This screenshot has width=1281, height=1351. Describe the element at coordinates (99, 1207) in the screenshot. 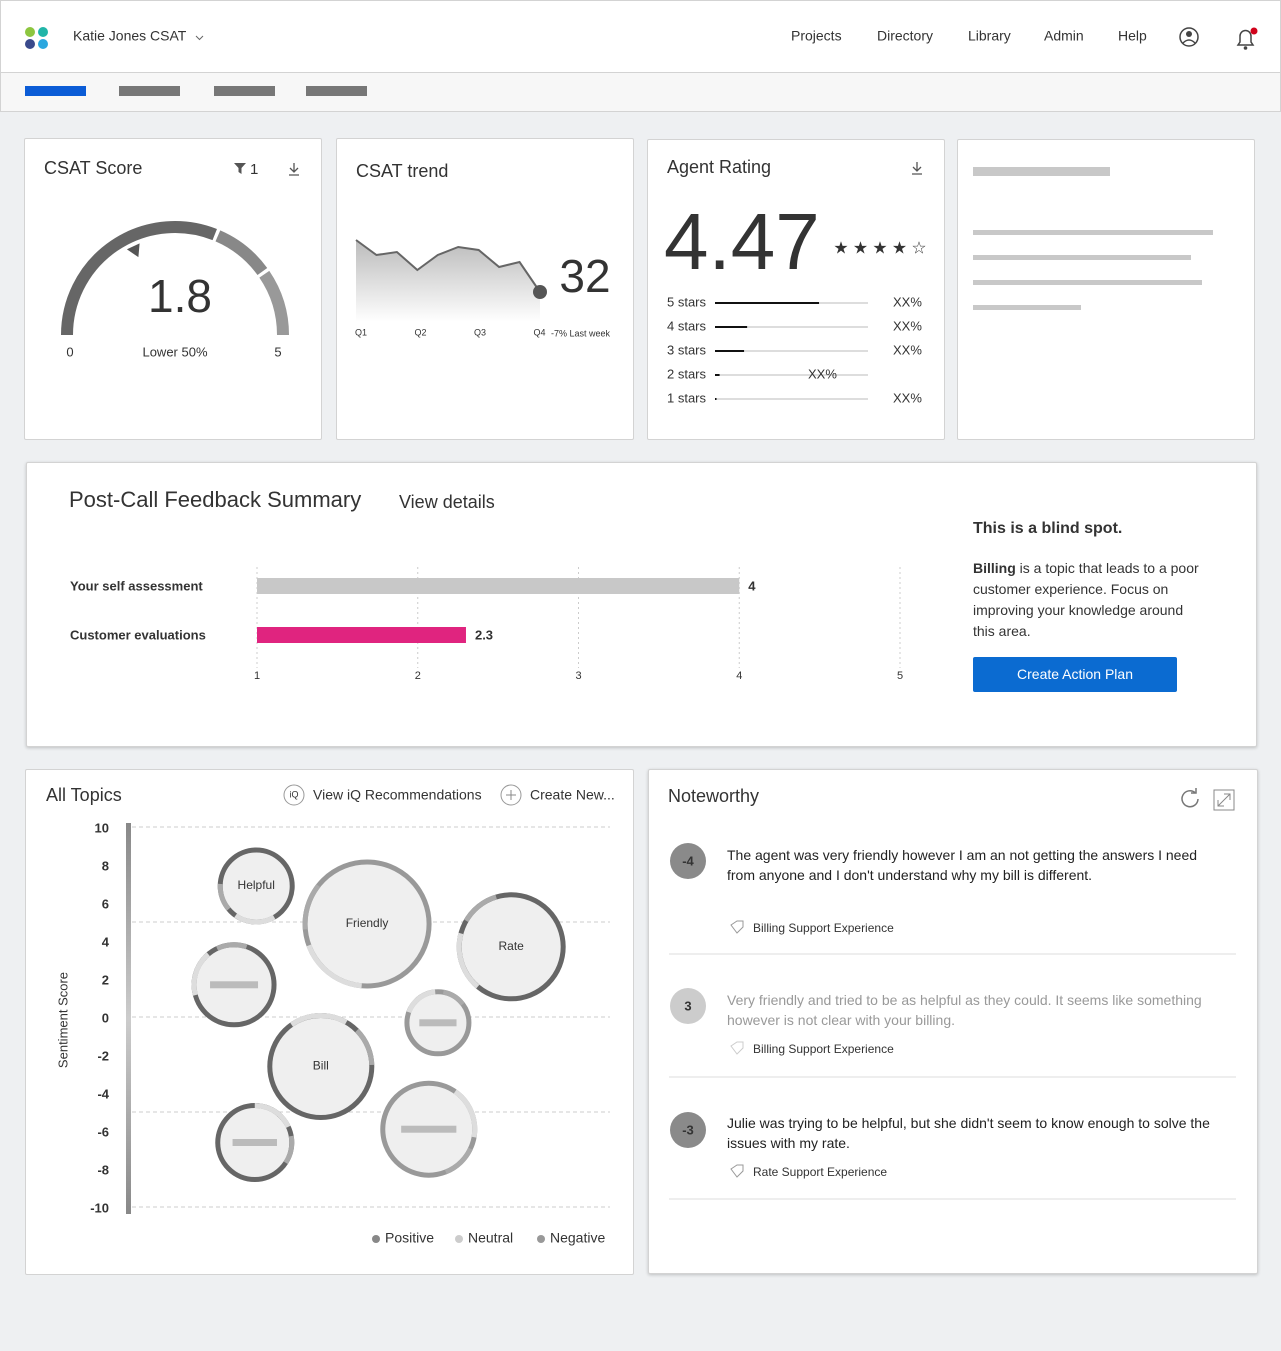

I see `y-tick-label: -10` at that location.